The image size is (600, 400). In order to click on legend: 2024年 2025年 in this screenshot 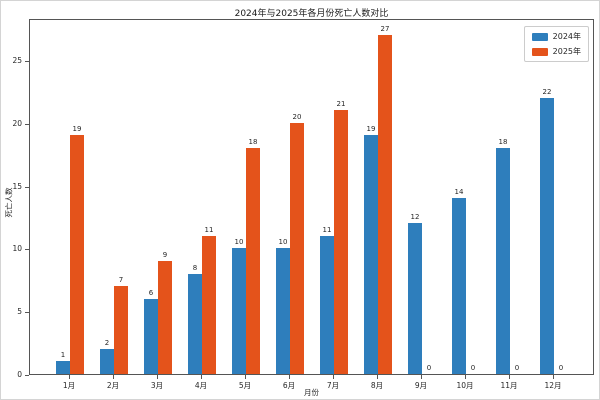, I will do `click(556, 44)`.